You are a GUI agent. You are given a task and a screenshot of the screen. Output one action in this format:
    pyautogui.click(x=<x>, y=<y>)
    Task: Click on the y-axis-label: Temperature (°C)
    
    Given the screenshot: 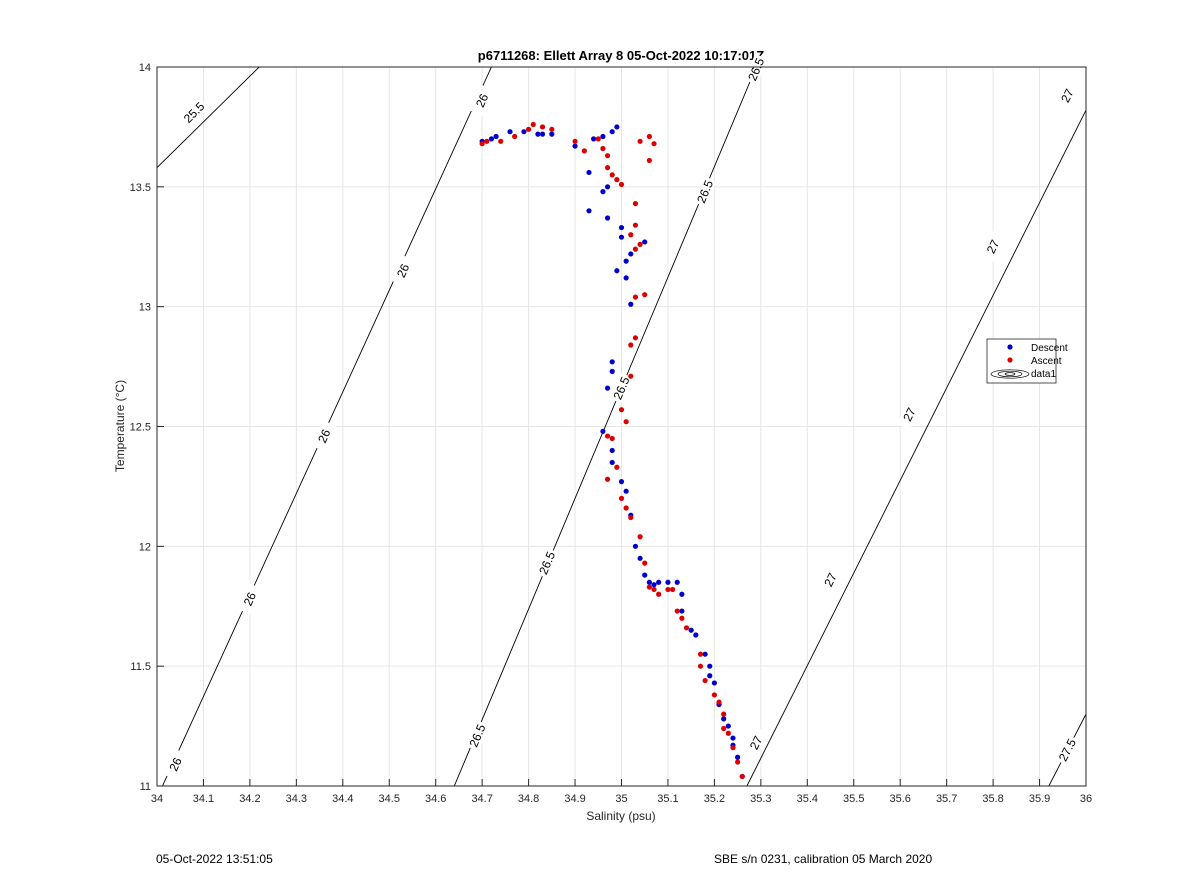 What is the action you would take?
    pyautogui.click(x=120, y=426)
    